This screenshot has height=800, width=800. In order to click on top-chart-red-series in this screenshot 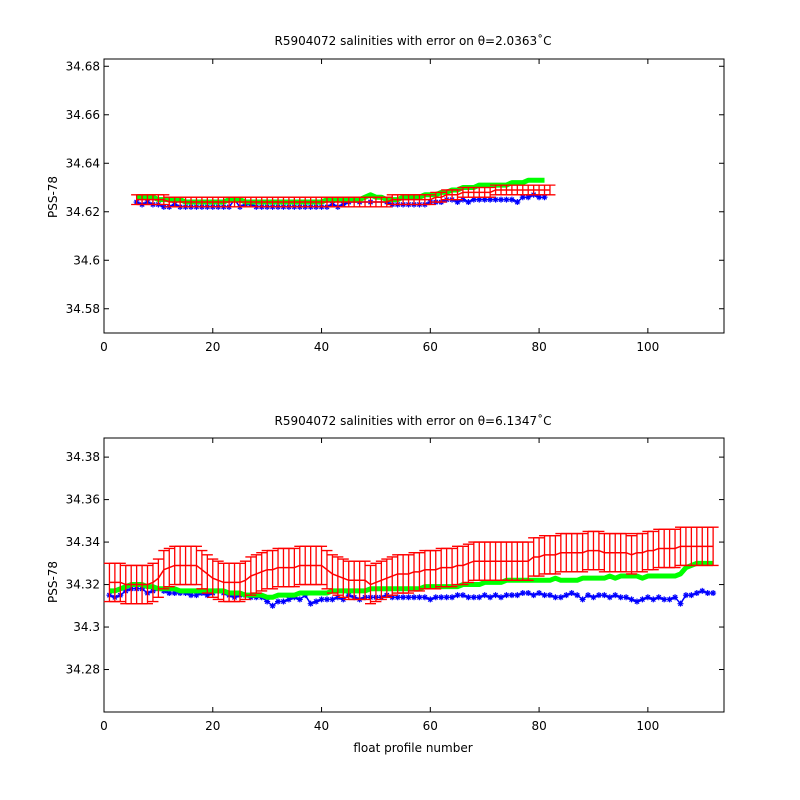, I will do `click(343, 196)`.